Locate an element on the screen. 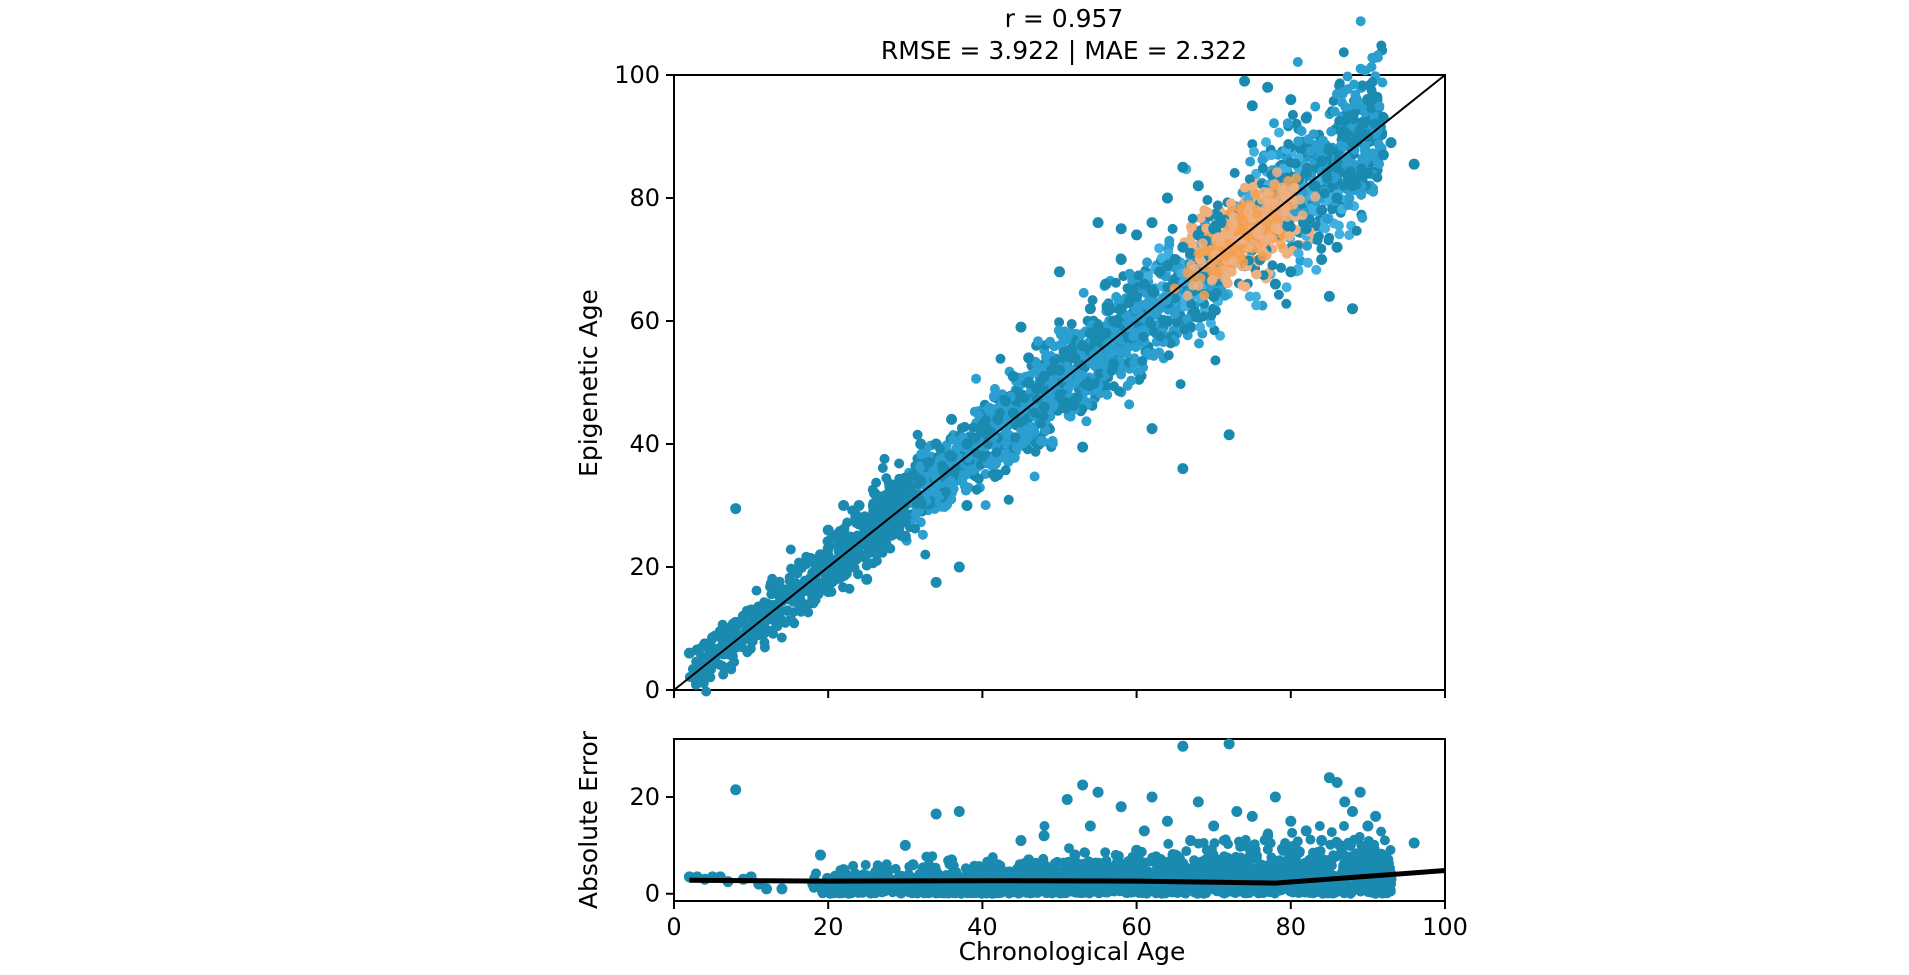 This screenshot has width=1909, height=975. top-y-tick-label: 20 is located at coordinates (644, 567).